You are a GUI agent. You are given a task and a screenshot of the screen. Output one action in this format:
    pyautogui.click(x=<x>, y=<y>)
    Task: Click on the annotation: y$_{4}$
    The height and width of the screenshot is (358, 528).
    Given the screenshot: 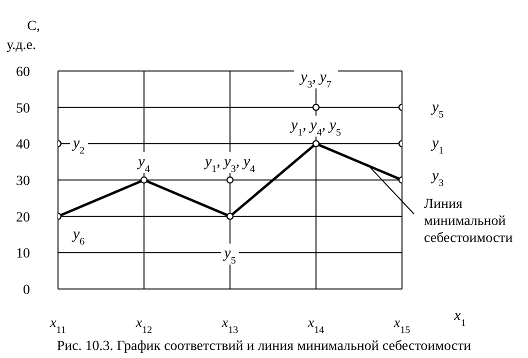 What is the action you would take?
    pyautogui.click(x=143, y=164)
    